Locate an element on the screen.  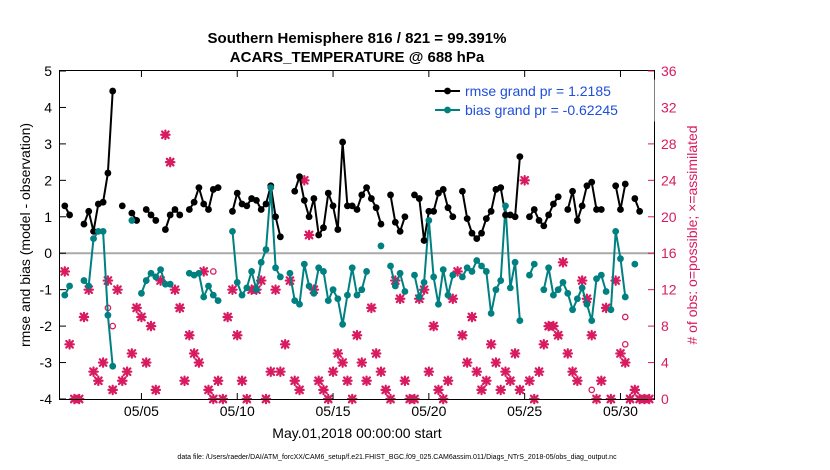
y-tick-label: 2 is located at coordinates (48, 180).